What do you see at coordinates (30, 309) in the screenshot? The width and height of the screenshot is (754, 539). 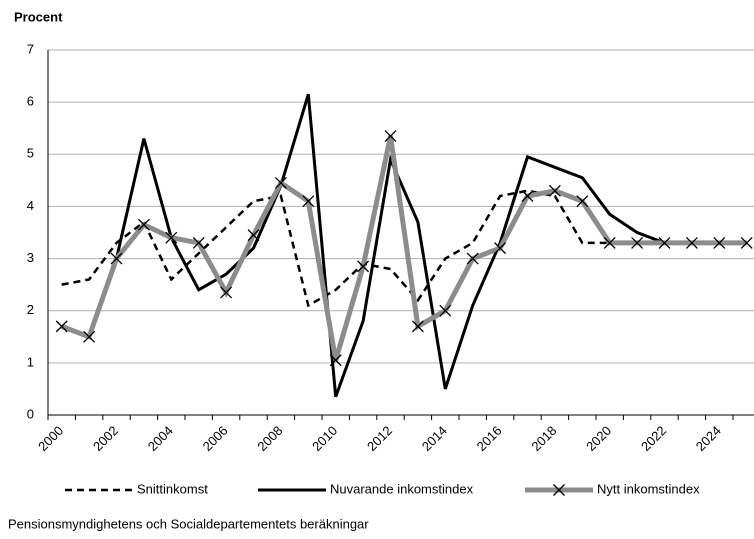 I see `y-tick-label: 2` at bounding box center [30, 309].